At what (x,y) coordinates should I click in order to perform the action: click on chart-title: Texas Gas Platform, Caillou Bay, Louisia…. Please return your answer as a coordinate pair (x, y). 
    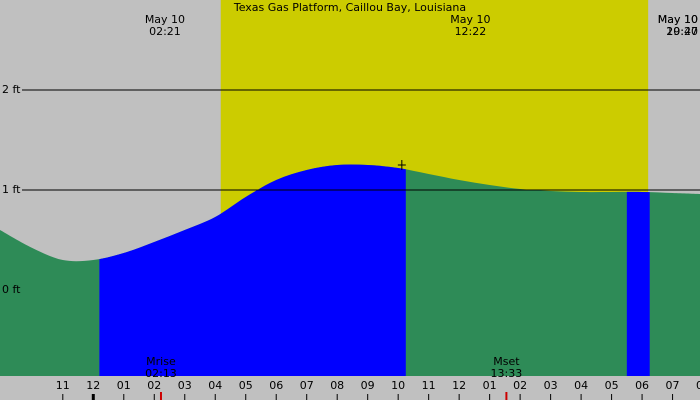
    Looking at the image, I should click on (349, 7).